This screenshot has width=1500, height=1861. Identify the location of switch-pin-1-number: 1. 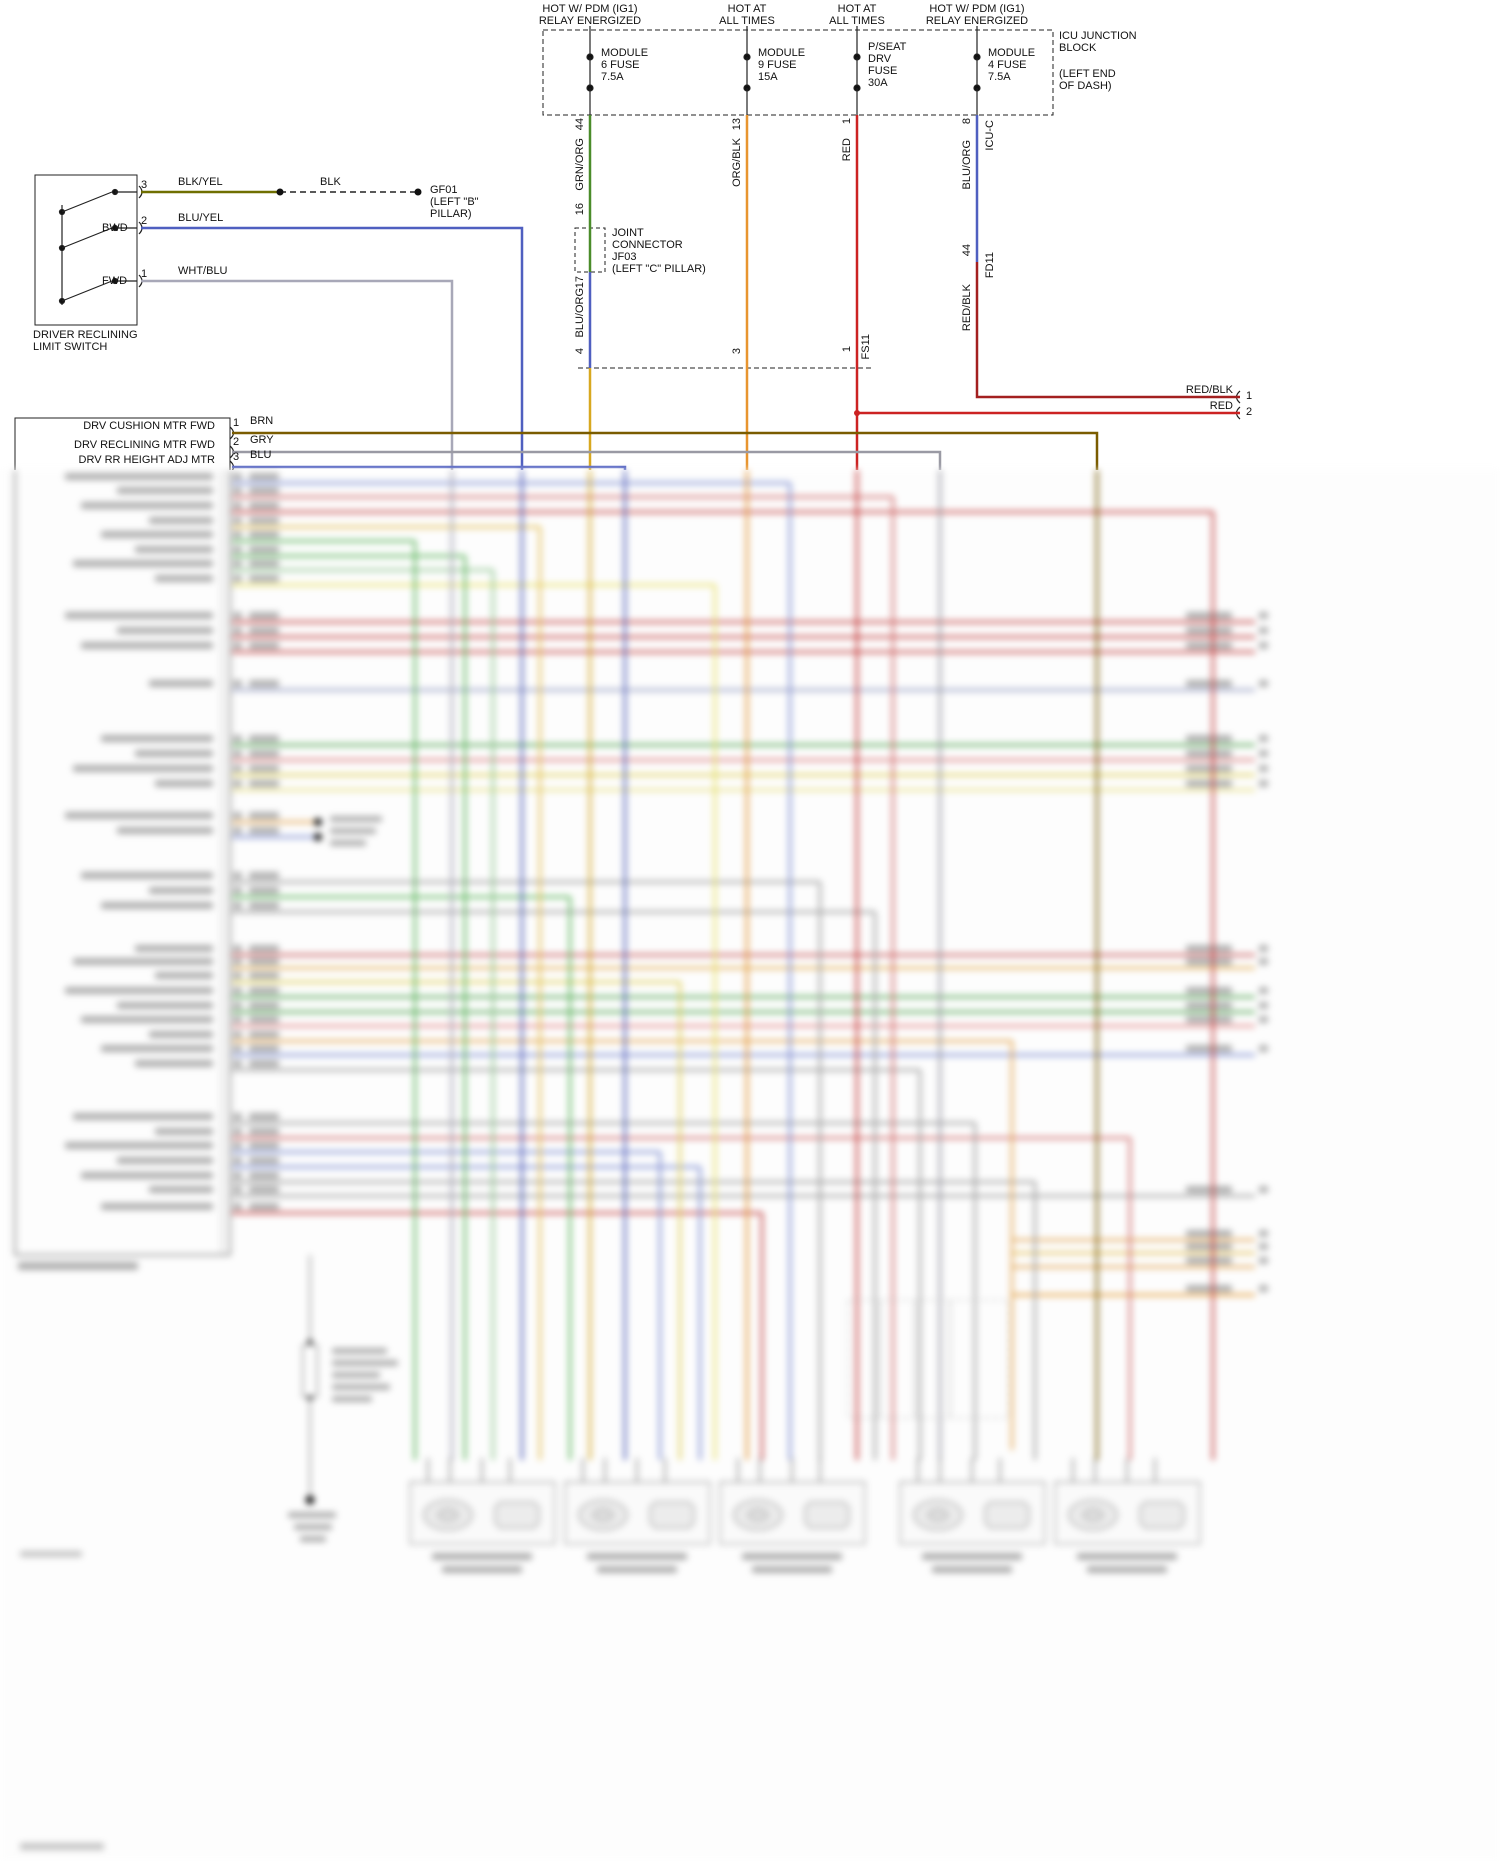
(144, 274).